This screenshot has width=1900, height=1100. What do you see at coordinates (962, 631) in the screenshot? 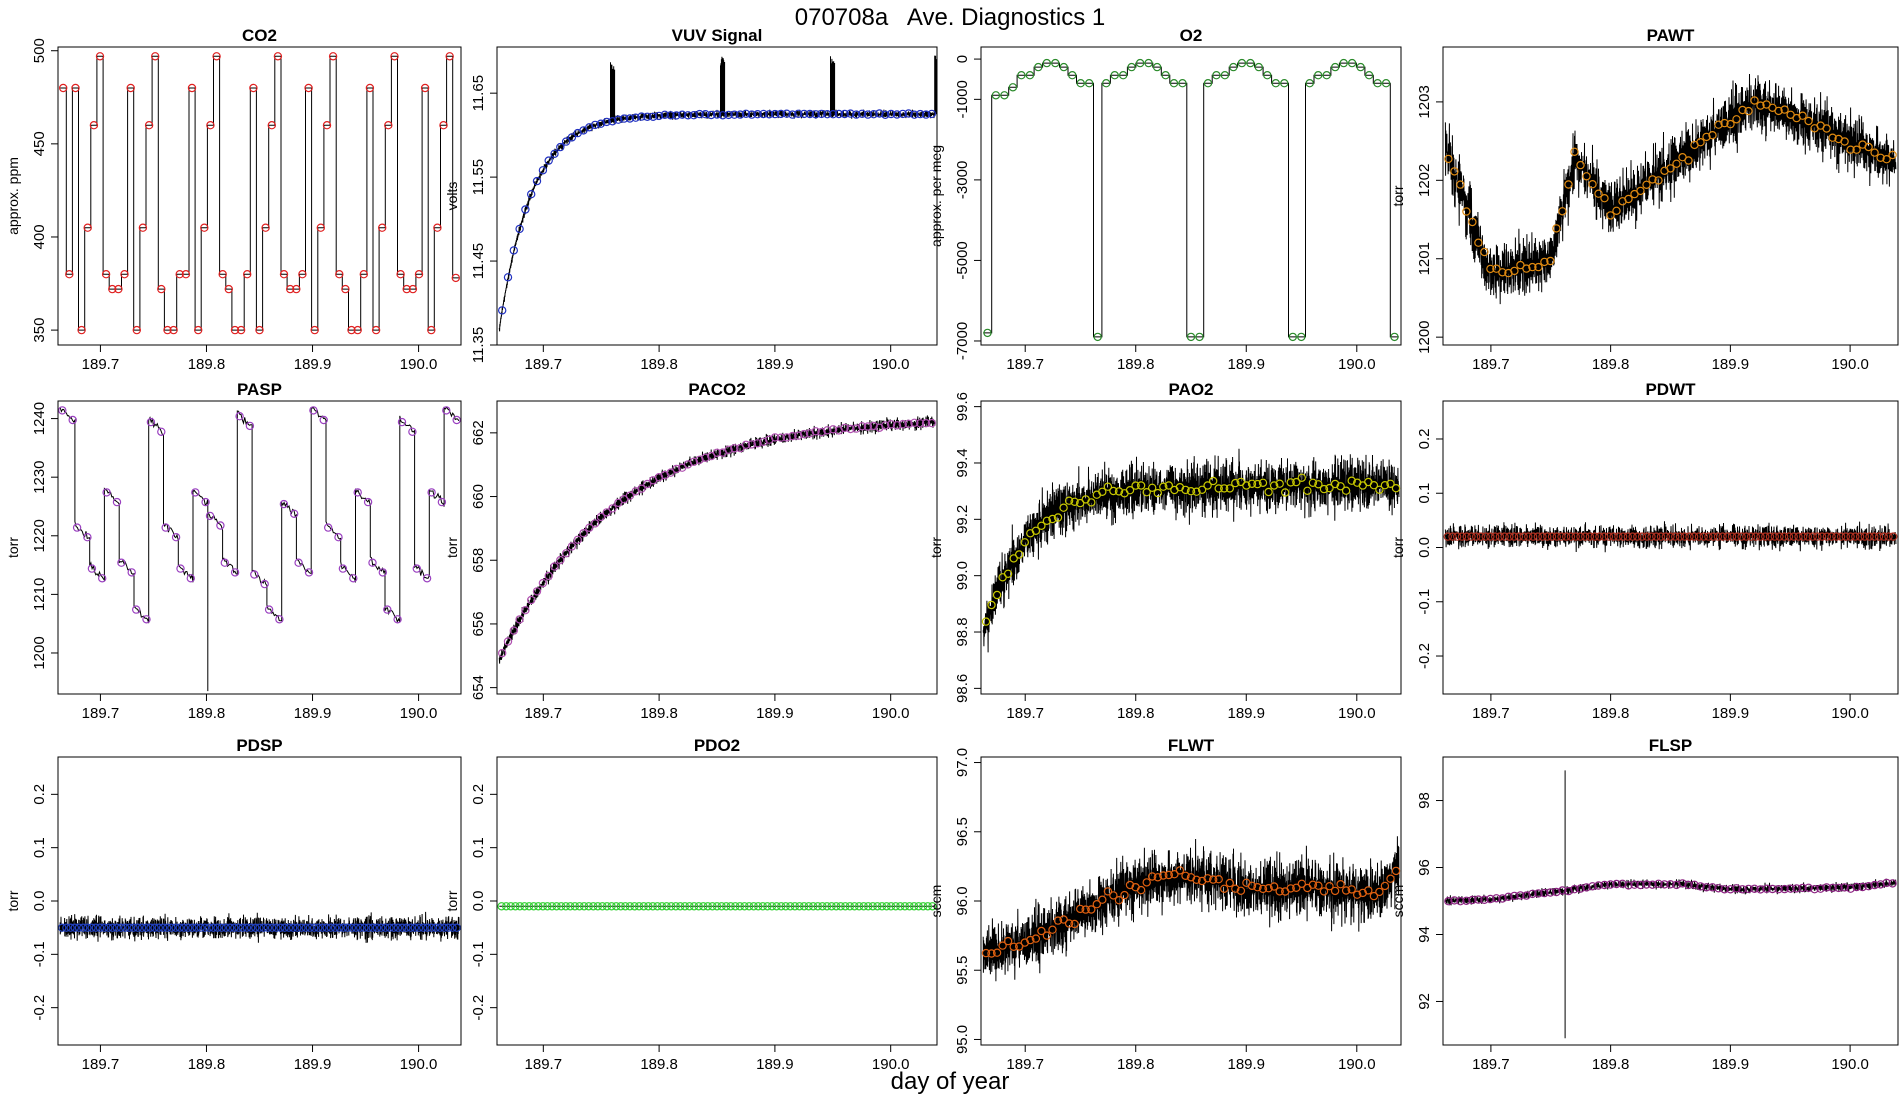
I see `y-tick-label: 98.8` at bounding box center [962, 631].